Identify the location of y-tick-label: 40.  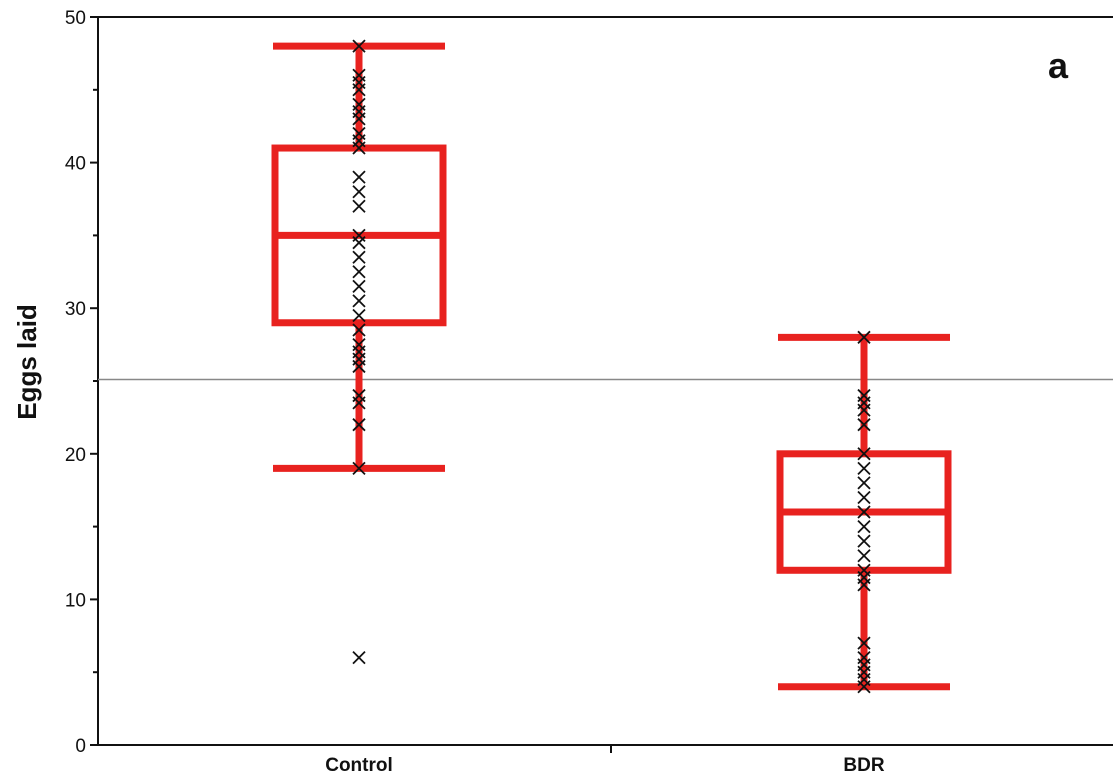
(75, 164).